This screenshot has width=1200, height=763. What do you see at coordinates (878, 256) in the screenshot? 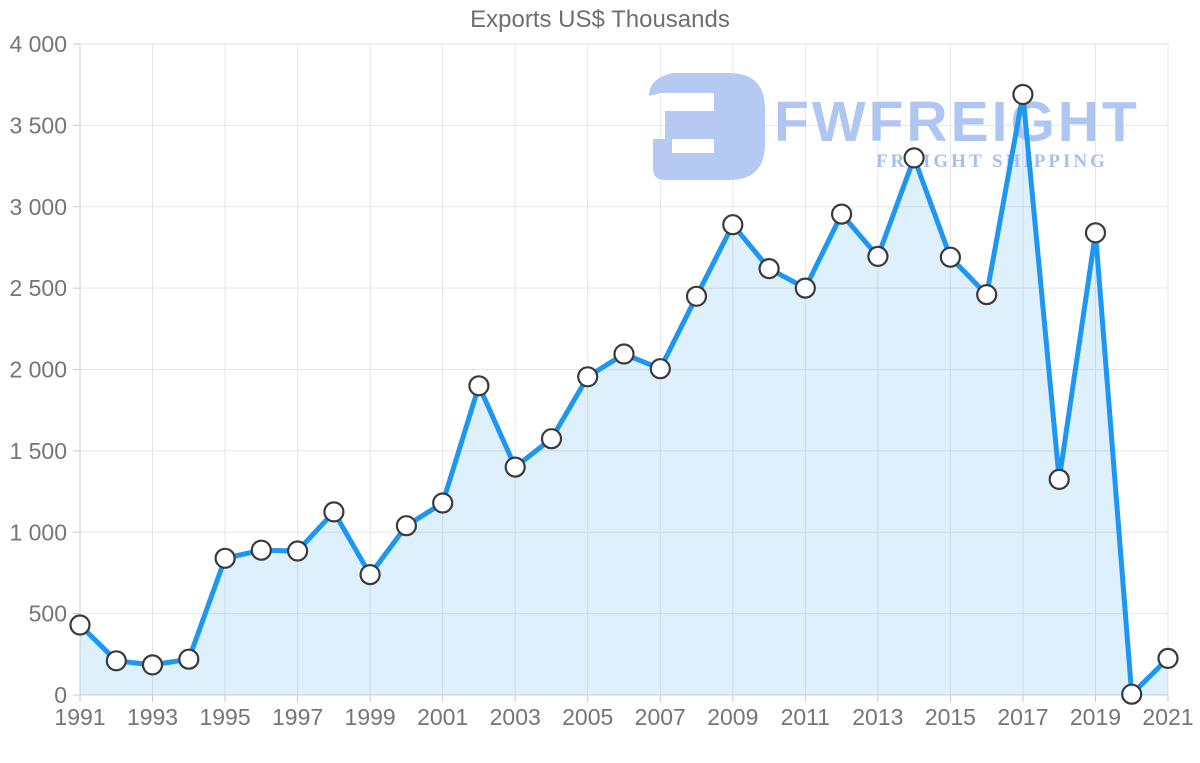
I see `data-point-2013` at bounding box center [878, 256].